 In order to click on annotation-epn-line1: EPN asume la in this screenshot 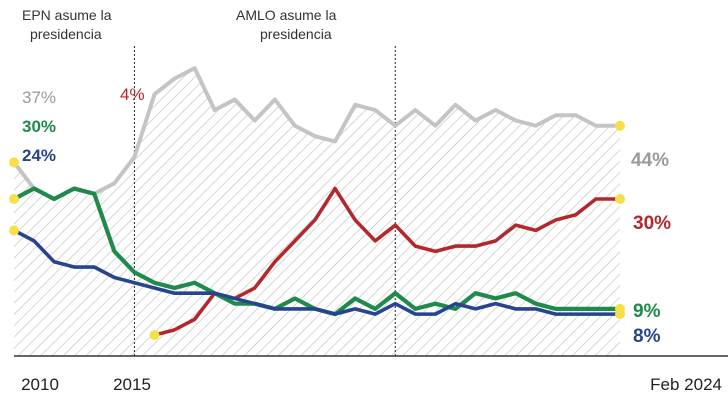, I will do `click(67, 15)`.